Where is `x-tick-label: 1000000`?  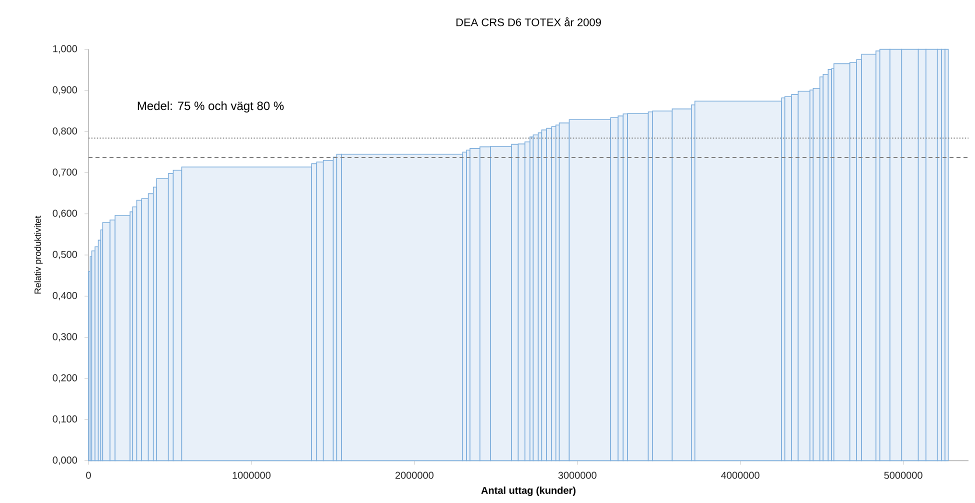
x-tick-label: 1000000 is located at coordinates (251, 476).